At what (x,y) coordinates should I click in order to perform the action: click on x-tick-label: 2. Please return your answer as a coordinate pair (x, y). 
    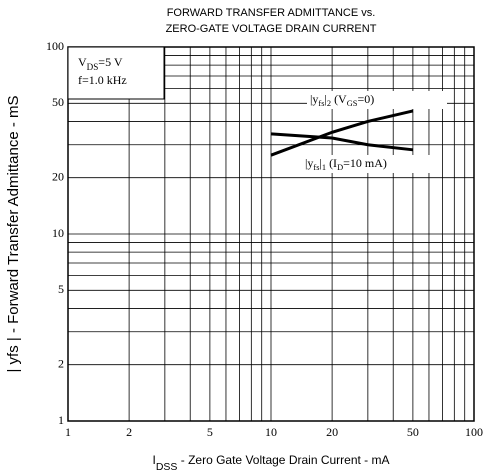
    Looking at the image, I should click on (129, 432).